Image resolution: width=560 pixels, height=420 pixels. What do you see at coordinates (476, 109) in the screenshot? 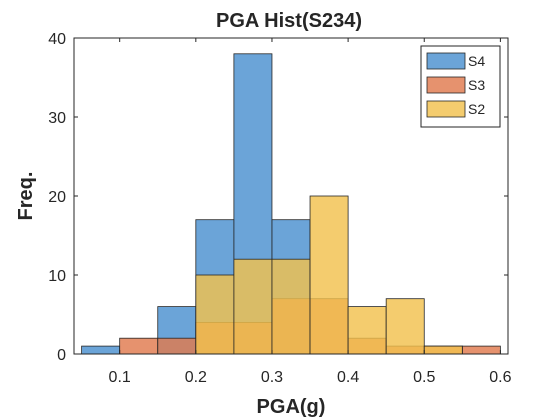
I see `legend-label: S2` at bounding box center [476, 109].